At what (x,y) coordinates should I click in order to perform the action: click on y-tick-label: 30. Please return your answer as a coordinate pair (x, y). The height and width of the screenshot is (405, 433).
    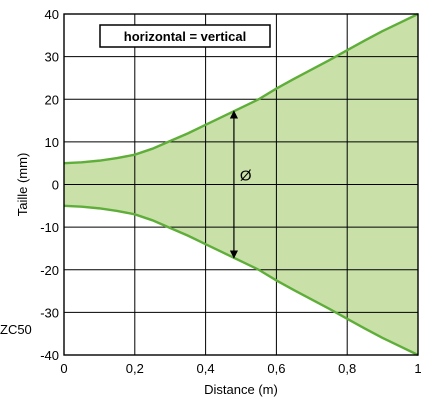
    Looking at the image, I should click on (52, 57).